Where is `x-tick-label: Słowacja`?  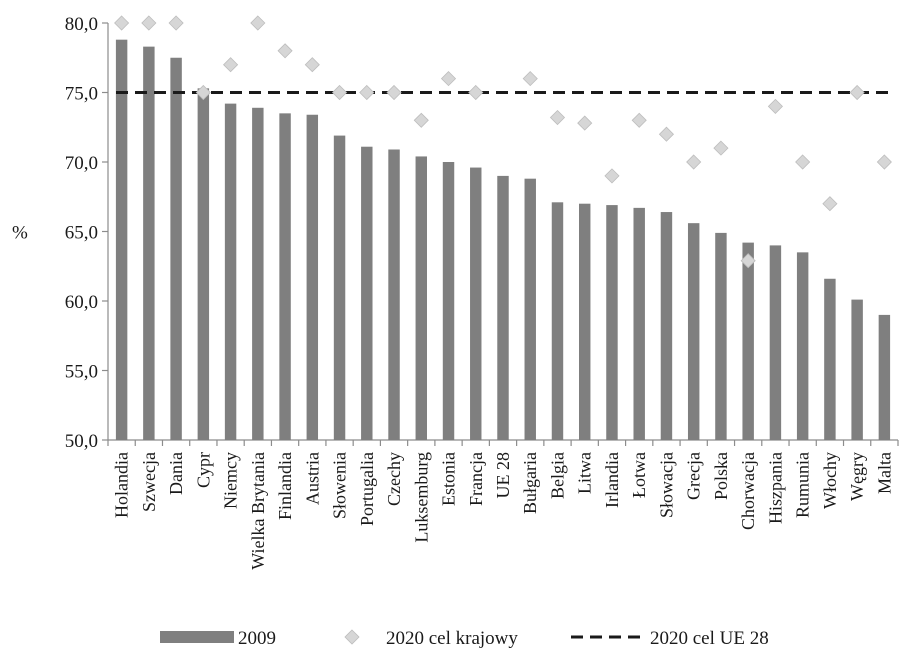
x-tick-label: Słowacja is located at coordinates (666, 485).